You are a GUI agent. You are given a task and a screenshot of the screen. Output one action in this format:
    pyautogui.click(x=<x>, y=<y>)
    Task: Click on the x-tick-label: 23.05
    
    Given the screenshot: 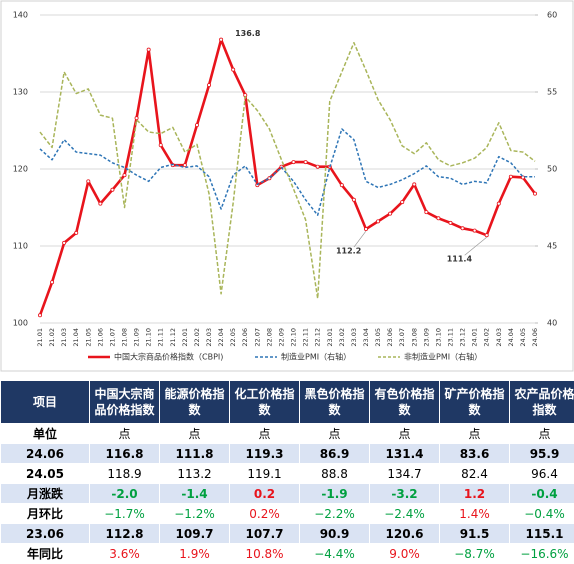 What is the action you would take?
    pyautogui.click(x=378, y=337)
    